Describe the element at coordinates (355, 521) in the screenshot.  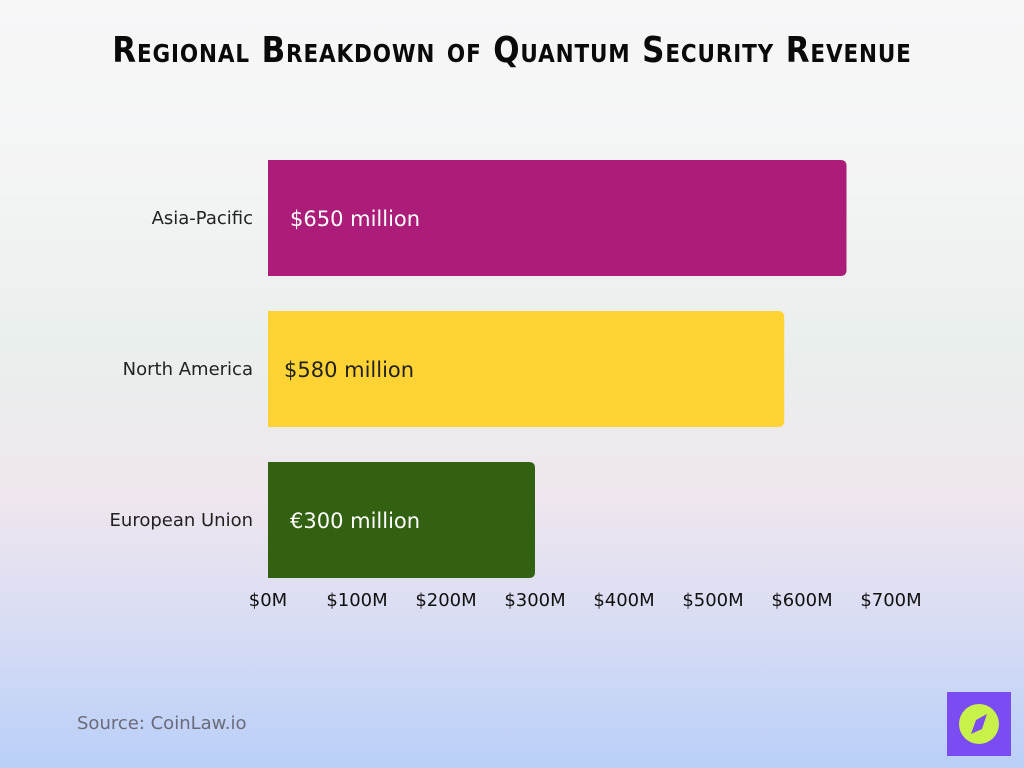
I see `data-label: €300 million` at that location.